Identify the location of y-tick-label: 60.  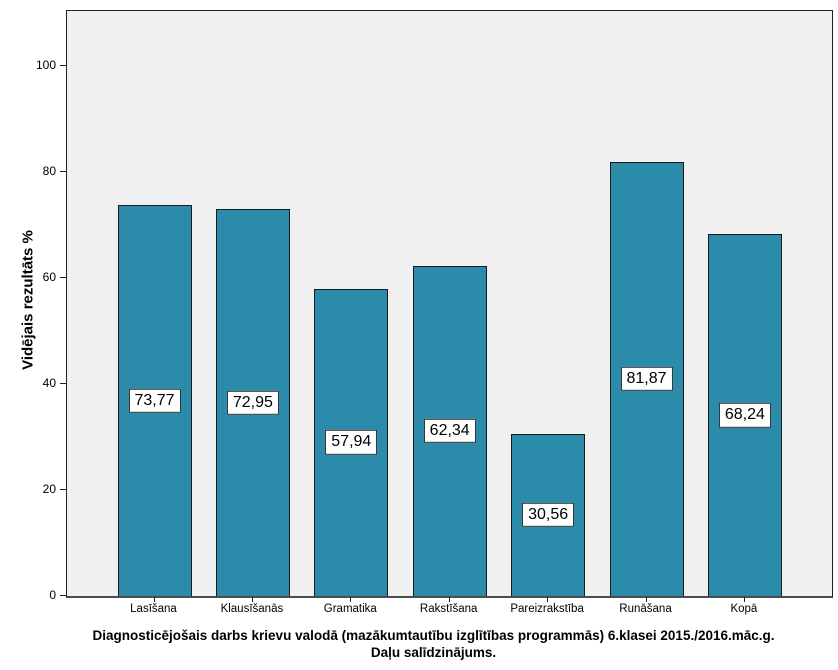
(49, 277).